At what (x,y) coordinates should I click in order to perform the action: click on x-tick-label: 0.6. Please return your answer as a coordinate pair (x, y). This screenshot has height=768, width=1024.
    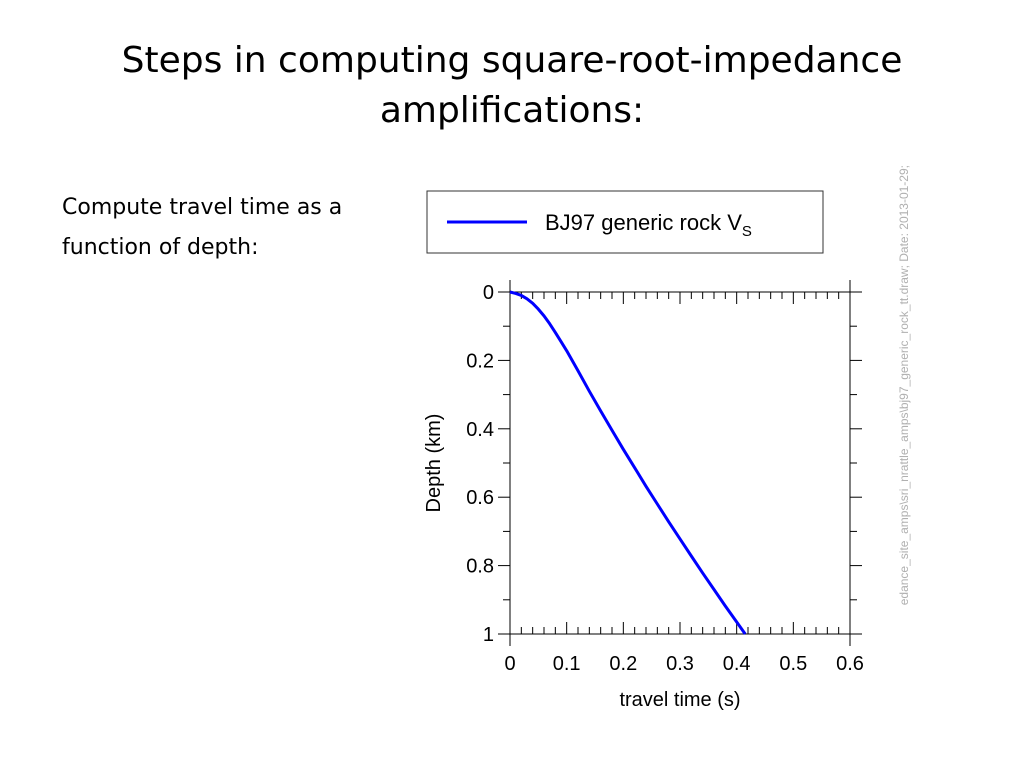
    Looking at the image, I should click on (850, 664).